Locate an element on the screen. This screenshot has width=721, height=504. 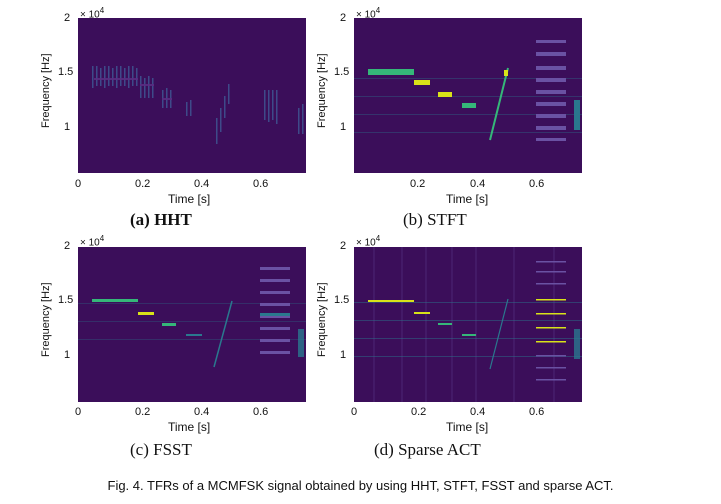
panel-caption: (c) FSST is located at coordinates (161, 449).